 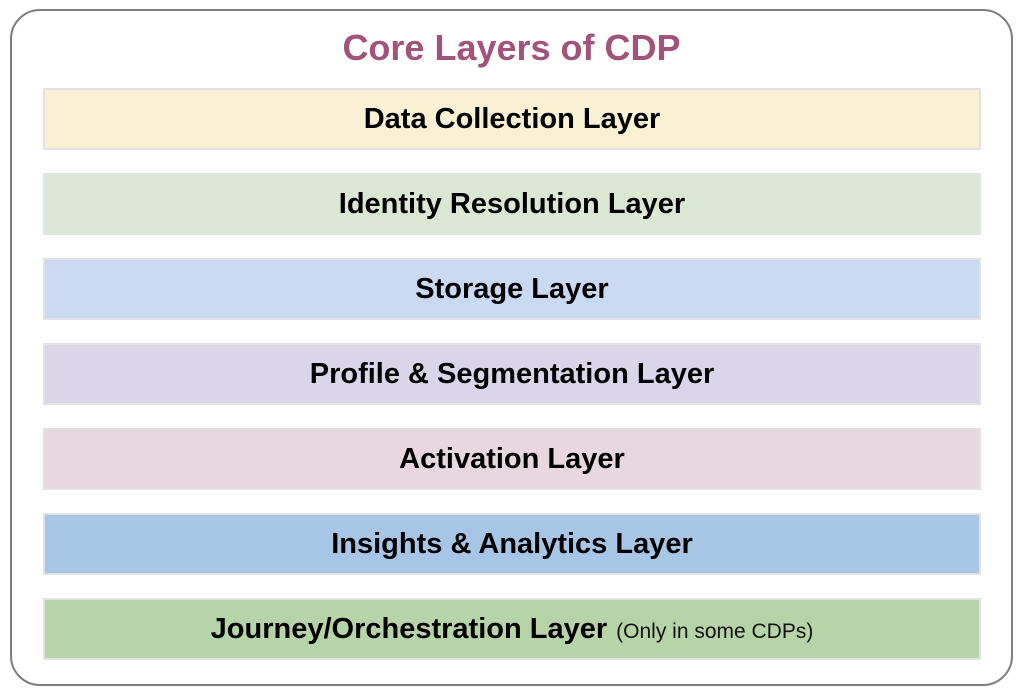 I want to click on layer-bar-data-collection: Data Collection Layer, so click(x=512, y=119).